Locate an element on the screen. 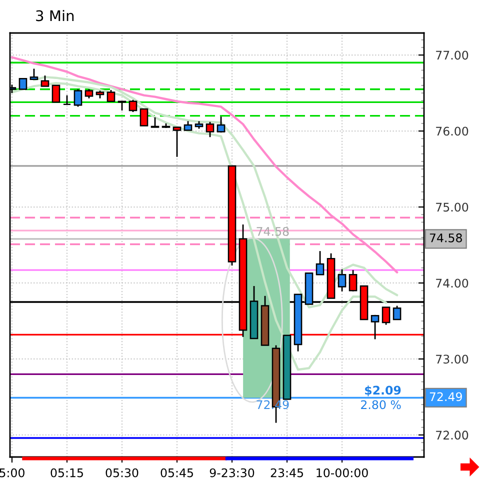 The width and height of the screenshot is (487, 488). y-tick-label: 73.00 is located at coordinates (452, 359).